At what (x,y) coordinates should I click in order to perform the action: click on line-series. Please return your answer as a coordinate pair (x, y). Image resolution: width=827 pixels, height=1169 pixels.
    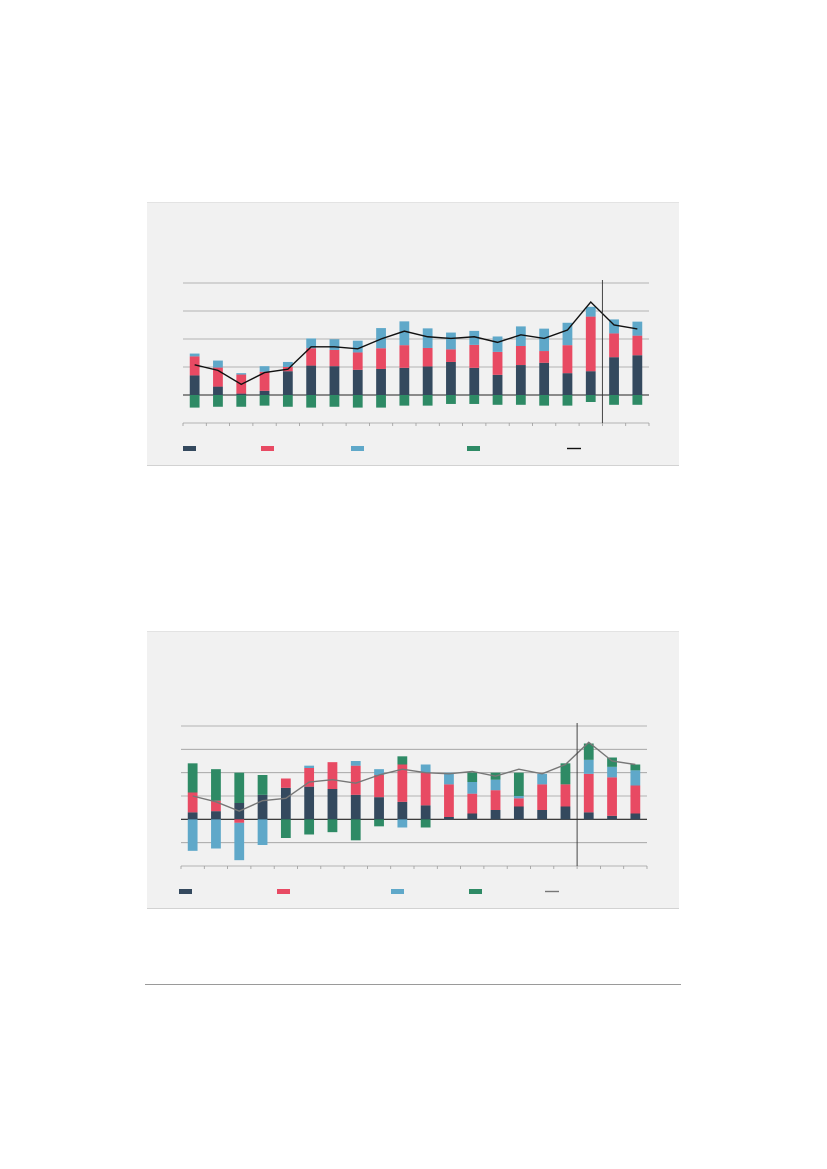
    Looking at the image, I should click on (416, 343).